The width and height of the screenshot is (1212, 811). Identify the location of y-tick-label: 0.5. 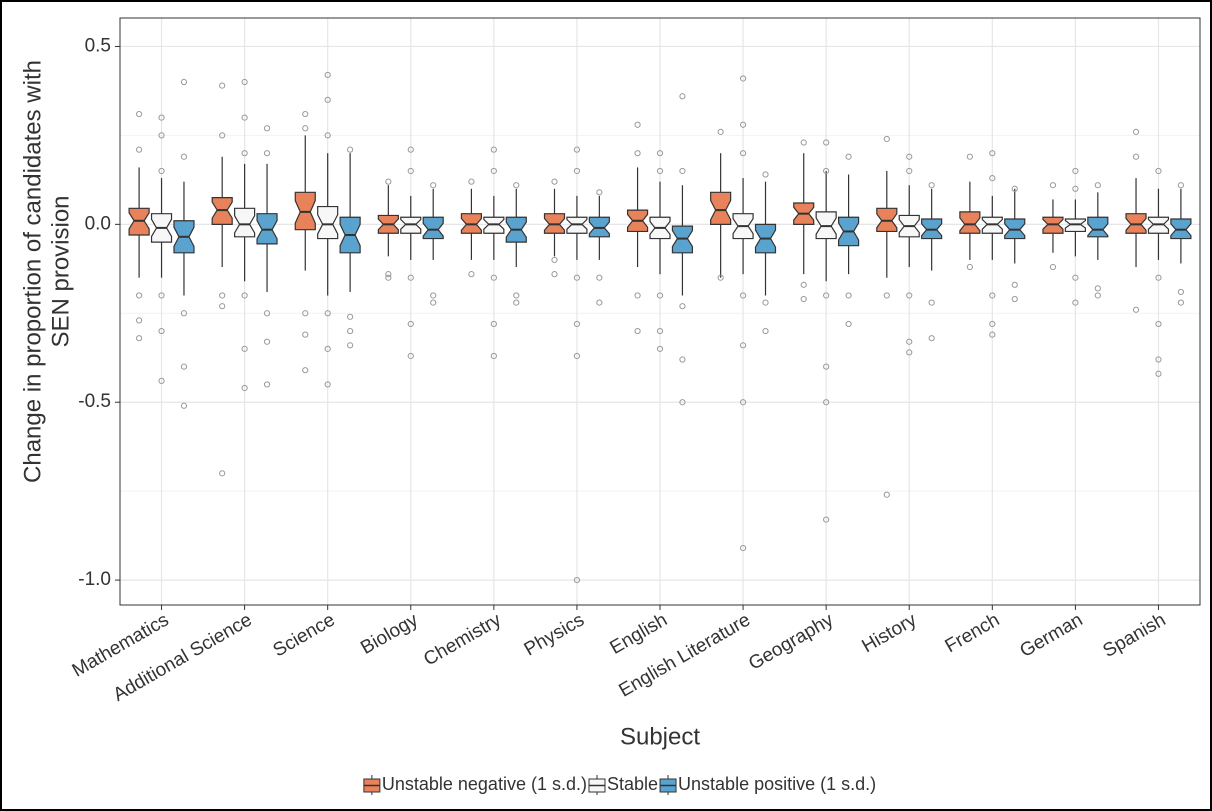
(98, 45).